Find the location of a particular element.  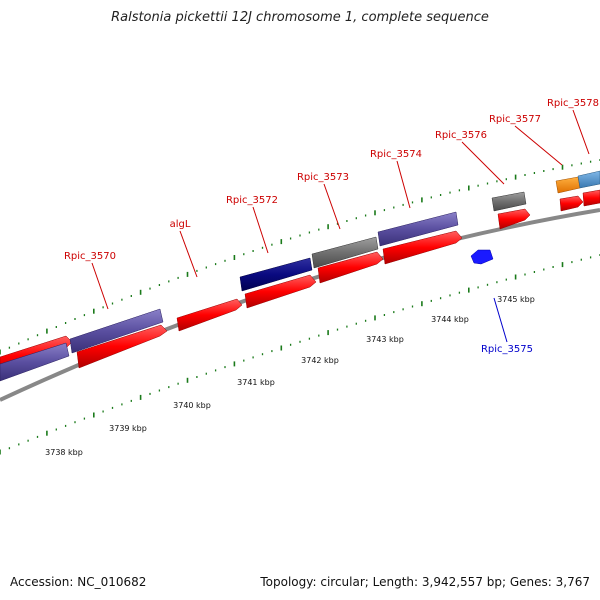

gene-label-rpic-3575: Rpic_3575 is located at coordinates (507, 349).